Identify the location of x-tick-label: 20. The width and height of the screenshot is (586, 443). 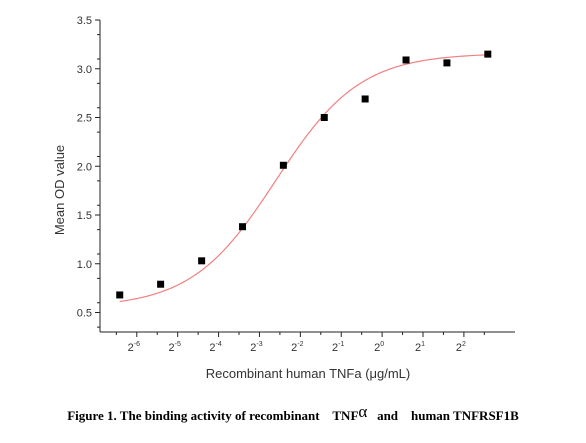
(379, 347).